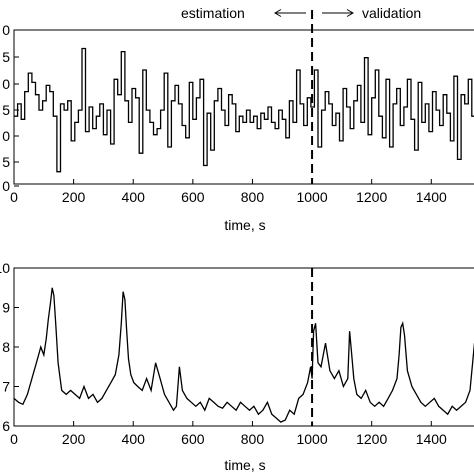  I want to click on bottom-y-axis: 6 7 8 9 10, so click(9, 347).